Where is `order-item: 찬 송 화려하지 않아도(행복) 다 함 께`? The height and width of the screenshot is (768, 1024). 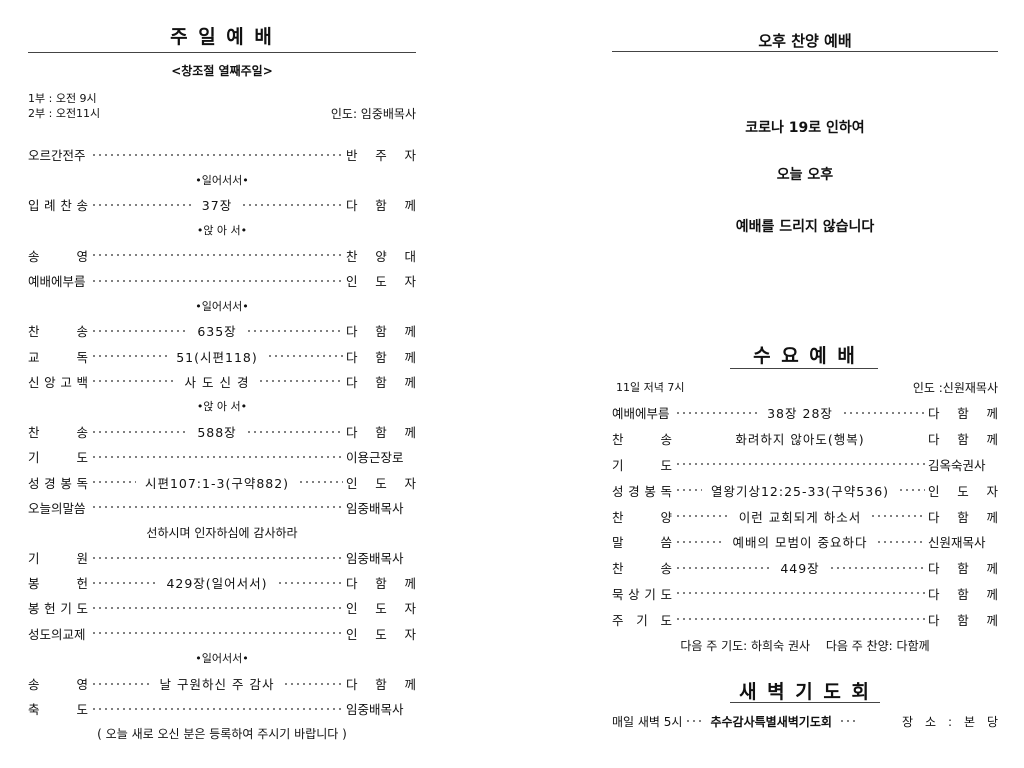 order-item: 찬 송 화려하지 않아도(행복) 다 함 께 is located at coordinates (805, 439).